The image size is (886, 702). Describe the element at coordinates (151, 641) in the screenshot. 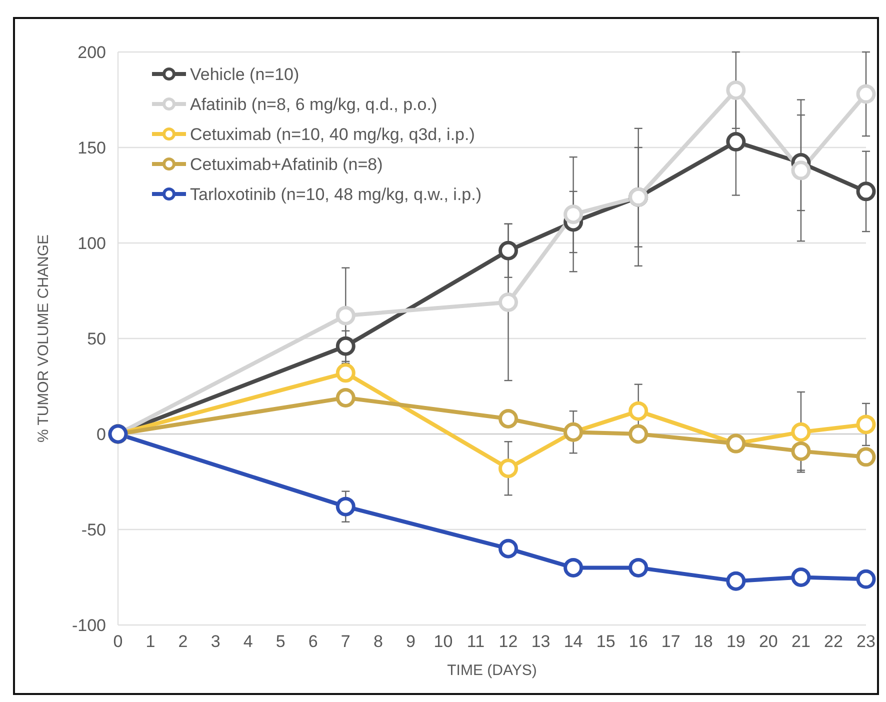

I see `x-tick-label: 1` at that location.